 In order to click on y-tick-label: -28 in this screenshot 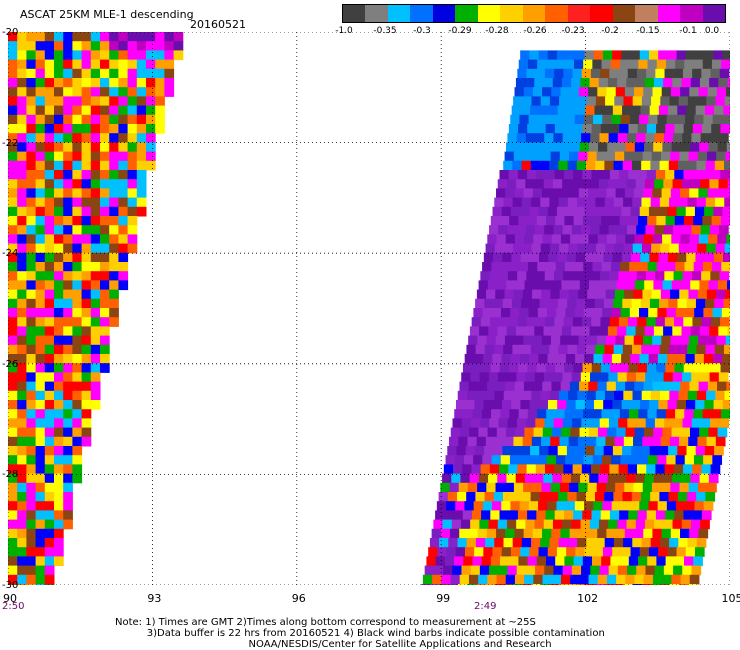, I will do `click(10, 475)`.